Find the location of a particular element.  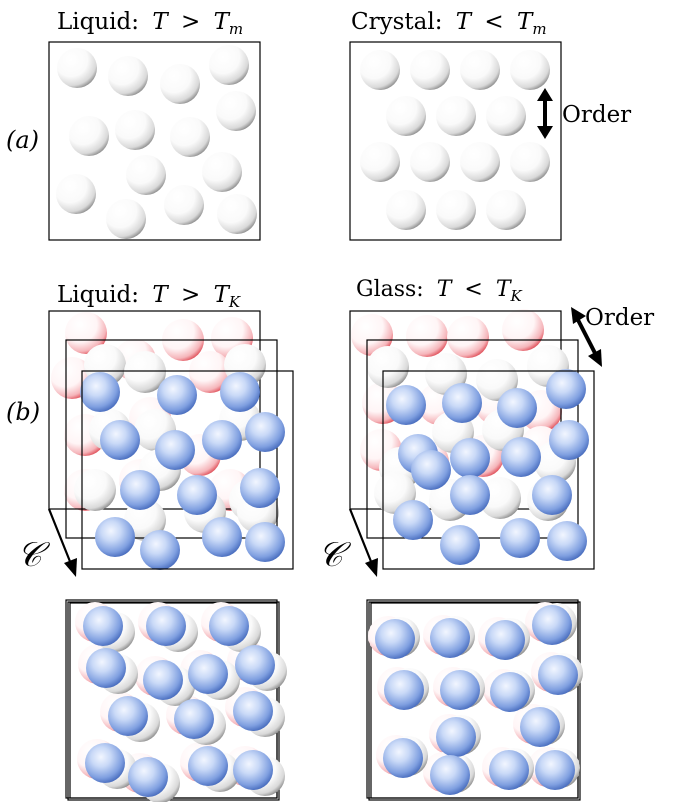

crystal-tm-title: Crystal: T < Tm is located at coordinates (449, 23).